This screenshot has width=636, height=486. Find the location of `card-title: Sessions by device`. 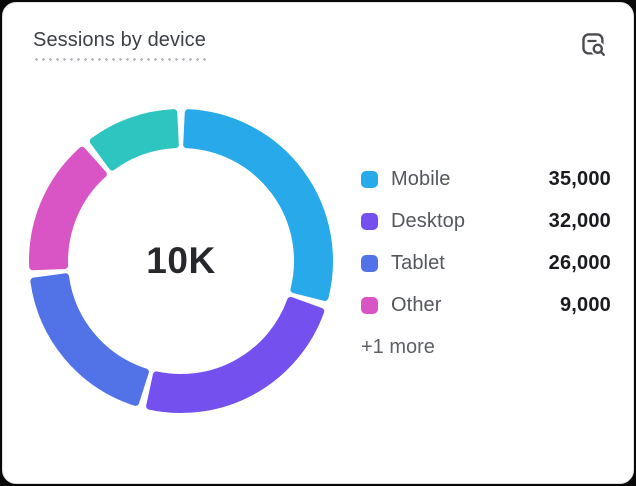

card-title: Sessions by device is located at coordinates (120, 45).